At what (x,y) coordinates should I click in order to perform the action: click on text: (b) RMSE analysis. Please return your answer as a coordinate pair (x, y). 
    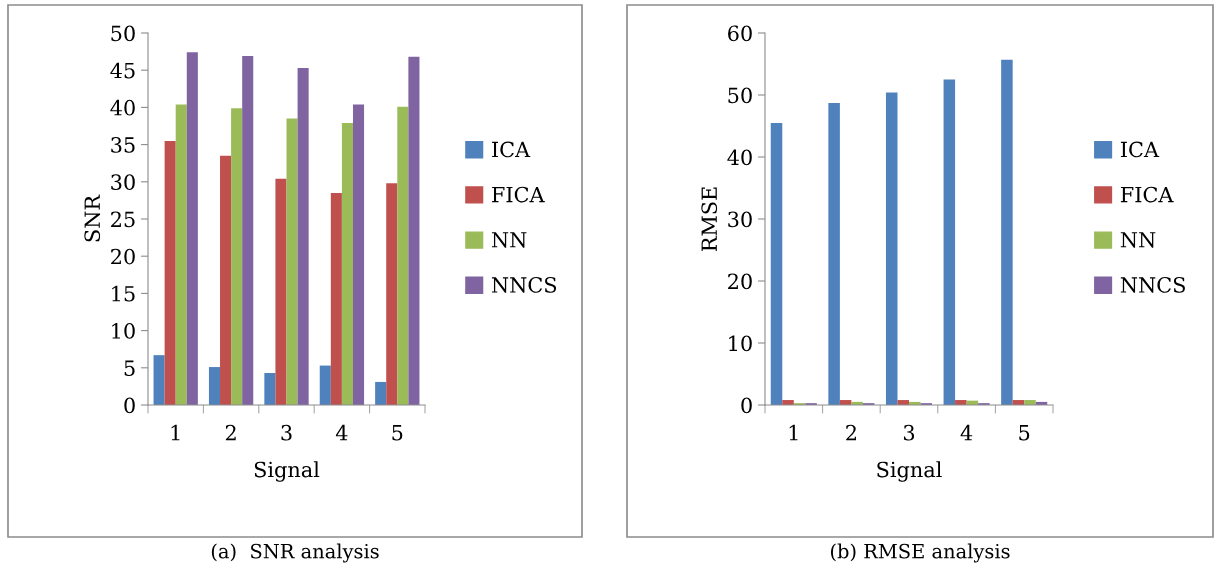
    Looking at the image, I should click on (920, 553).